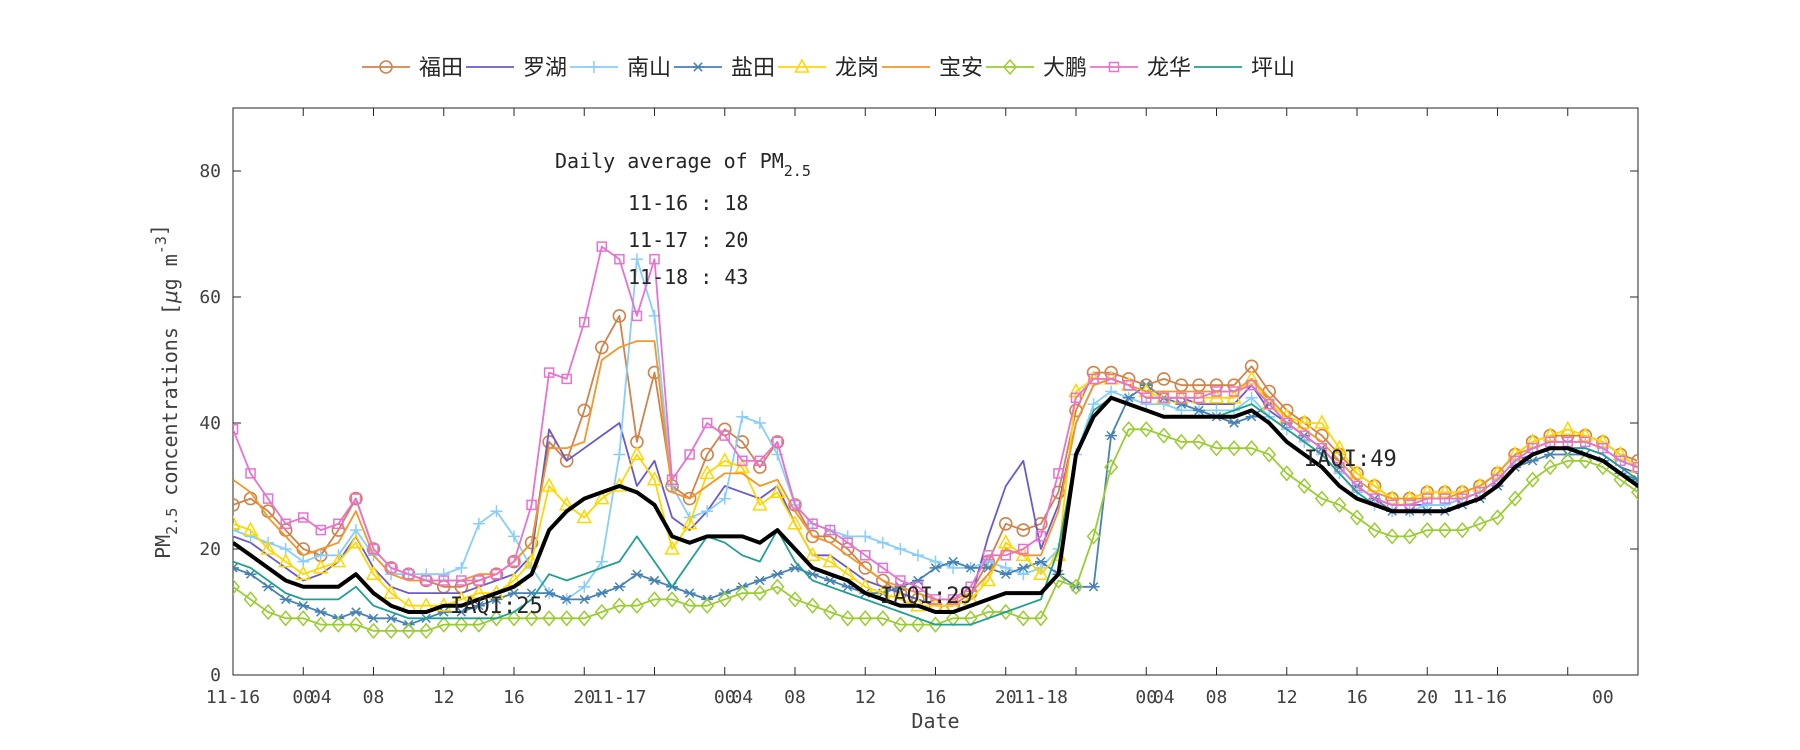 This screenshot has width=1800, height=750. Describe the element at coordinates (321, 697) in the screenshot. I see `x-tick-label: 04` at that location.